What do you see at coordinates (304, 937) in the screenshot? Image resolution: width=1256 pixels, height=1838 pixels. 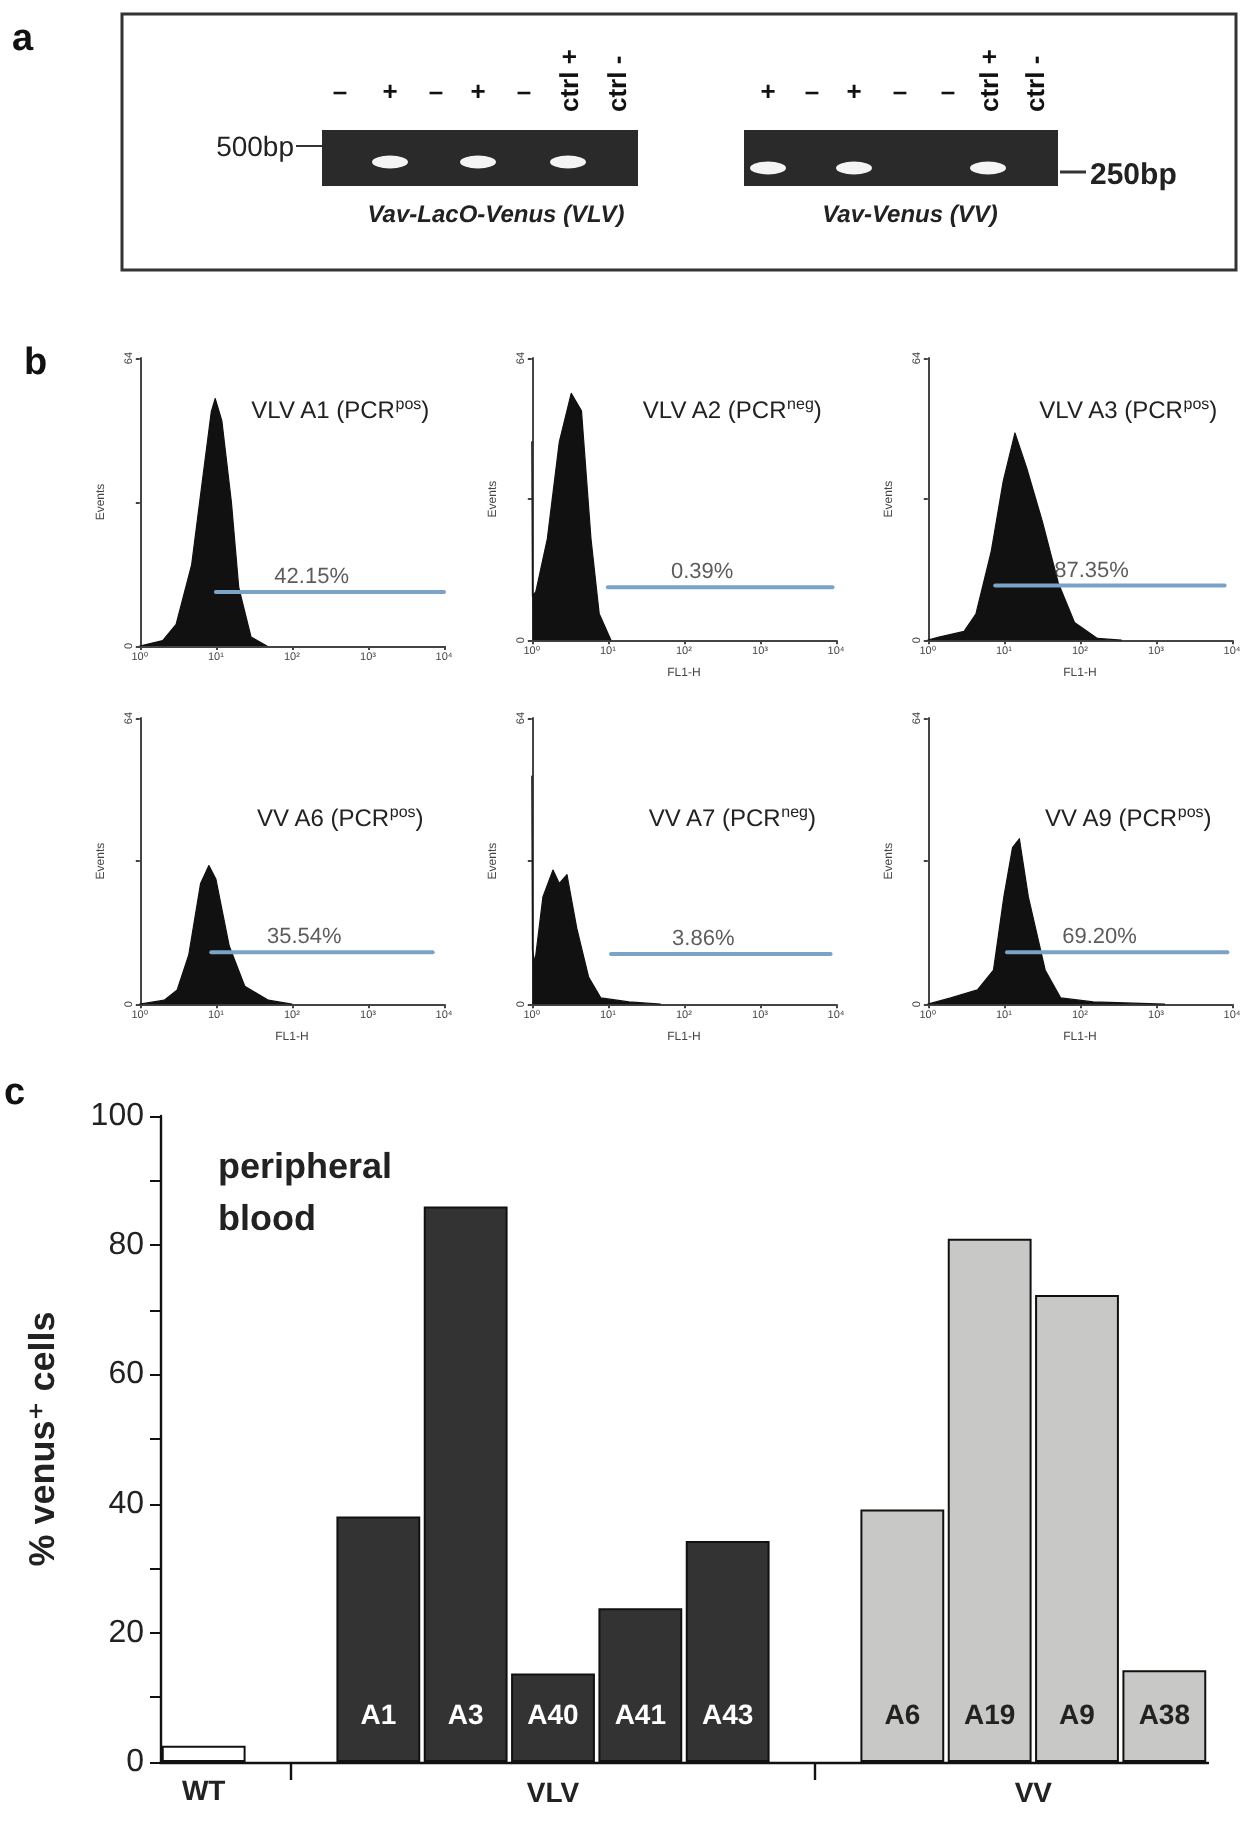 I see `annotation: 35.54%` at bounding box center [304, 937].